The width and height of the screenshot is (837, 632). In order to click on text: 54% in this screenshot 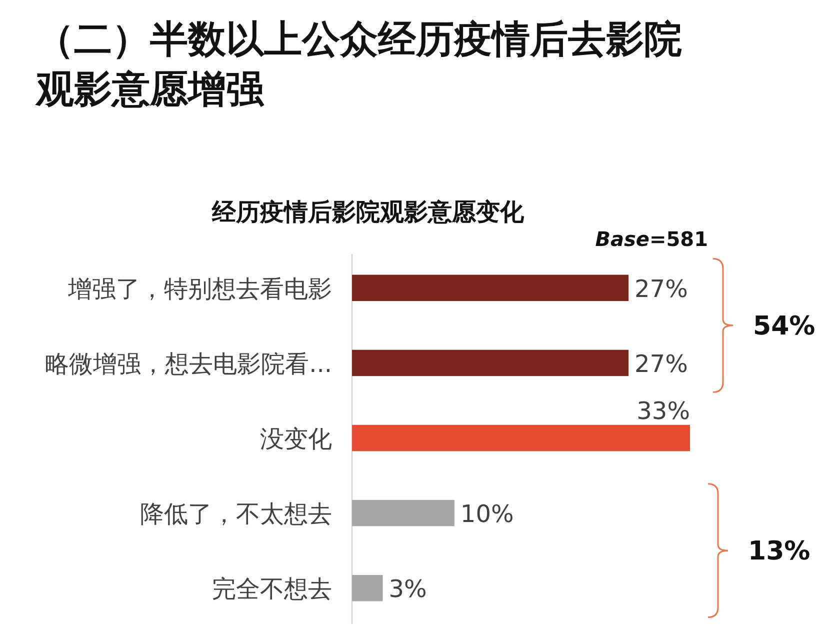, I will do `click(784, 326)`.